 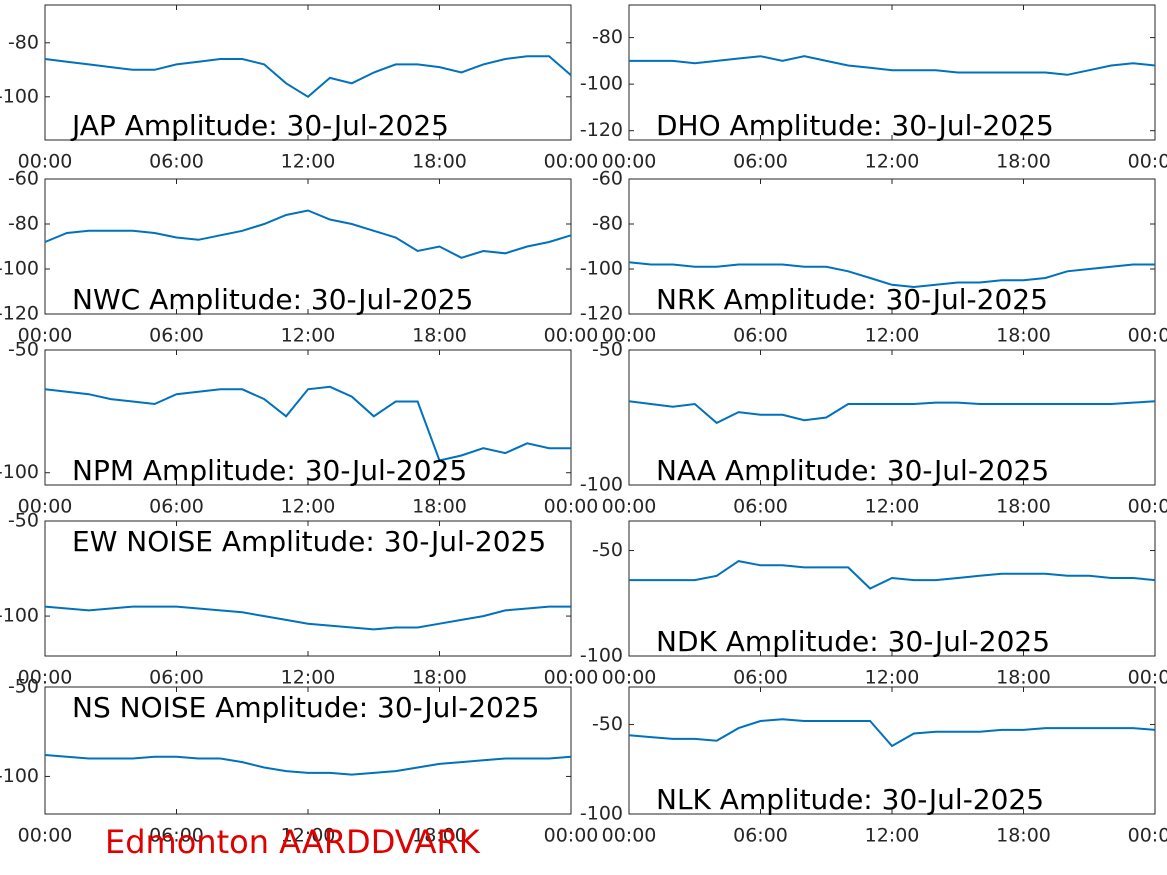 What do you see at coordinates (259, 125) in the screenshot?
I see `panel-title: JAP Amplitude: 30-Jul-2025` at bounding box center [259, 125].